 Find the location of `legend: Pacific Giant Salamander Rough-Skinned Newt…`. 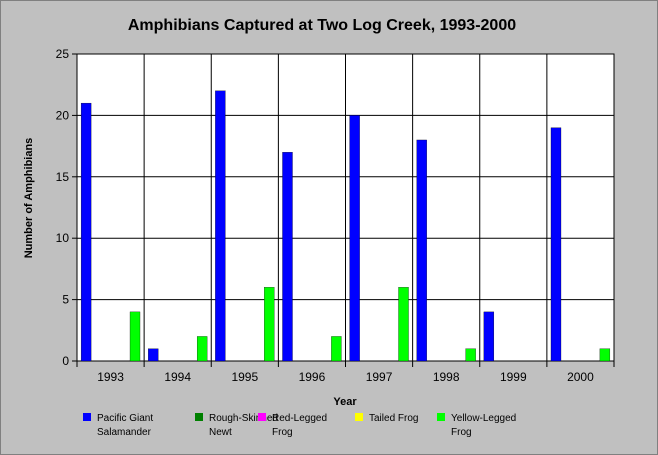

legend: Pacific Giant Salamander Rough-Skinned Newt… is located at coordinates (299, 425).